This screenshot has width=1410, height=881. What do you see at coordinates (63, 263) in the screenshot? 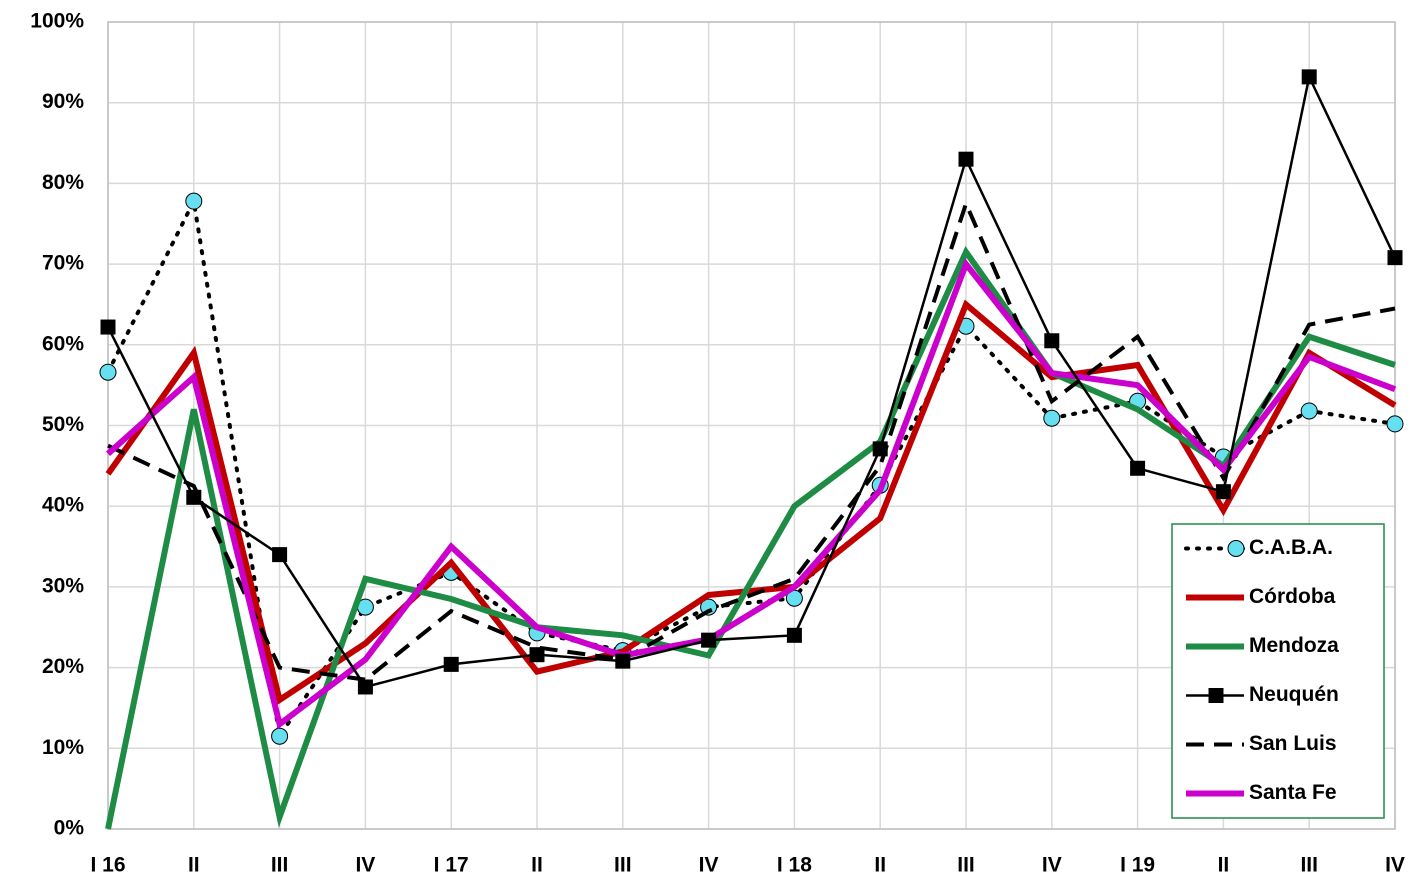
I see `y-tick-label: 70%` at bounding box center [63, 263].